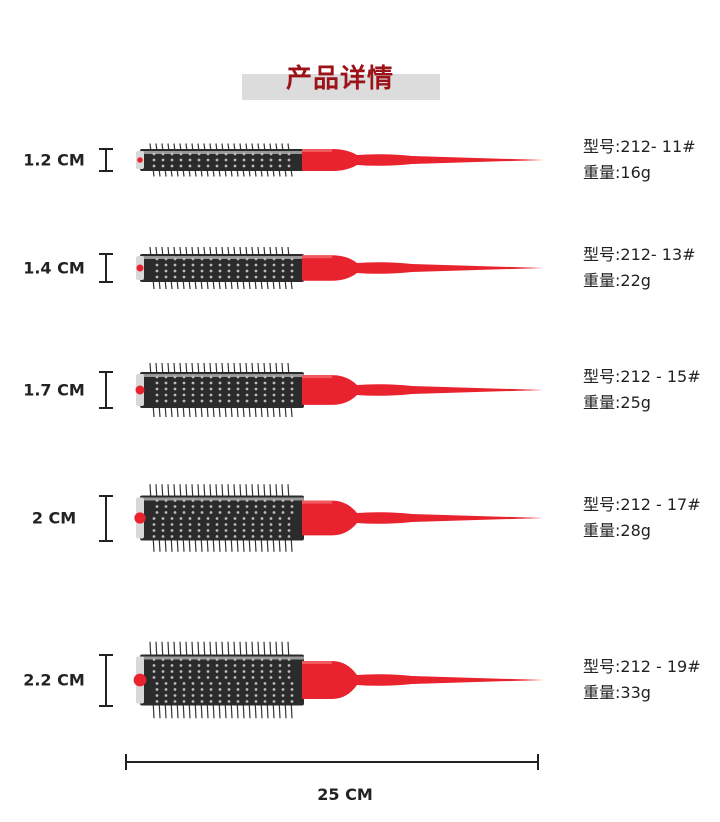 This screenshot has height=822, width=720. I want to click on product-spec: 型号:212 - 15# 重量:25g, so click(642, 390).